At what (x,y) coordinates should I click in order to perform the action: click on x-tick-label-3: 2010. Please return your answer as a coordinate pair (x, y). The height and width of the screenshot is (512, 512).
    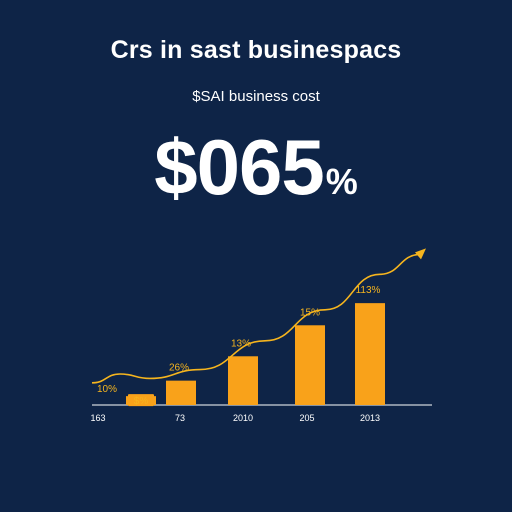
    Looking at the image, I should click on (243, 418).